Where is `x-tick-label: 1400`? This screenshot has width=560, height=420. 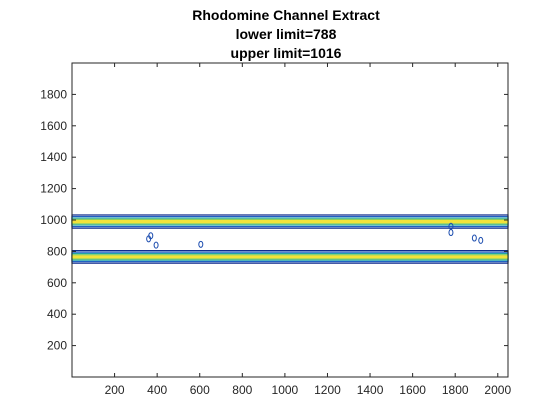
x-tick-label: 1400 is located at coordinates (370, 390).